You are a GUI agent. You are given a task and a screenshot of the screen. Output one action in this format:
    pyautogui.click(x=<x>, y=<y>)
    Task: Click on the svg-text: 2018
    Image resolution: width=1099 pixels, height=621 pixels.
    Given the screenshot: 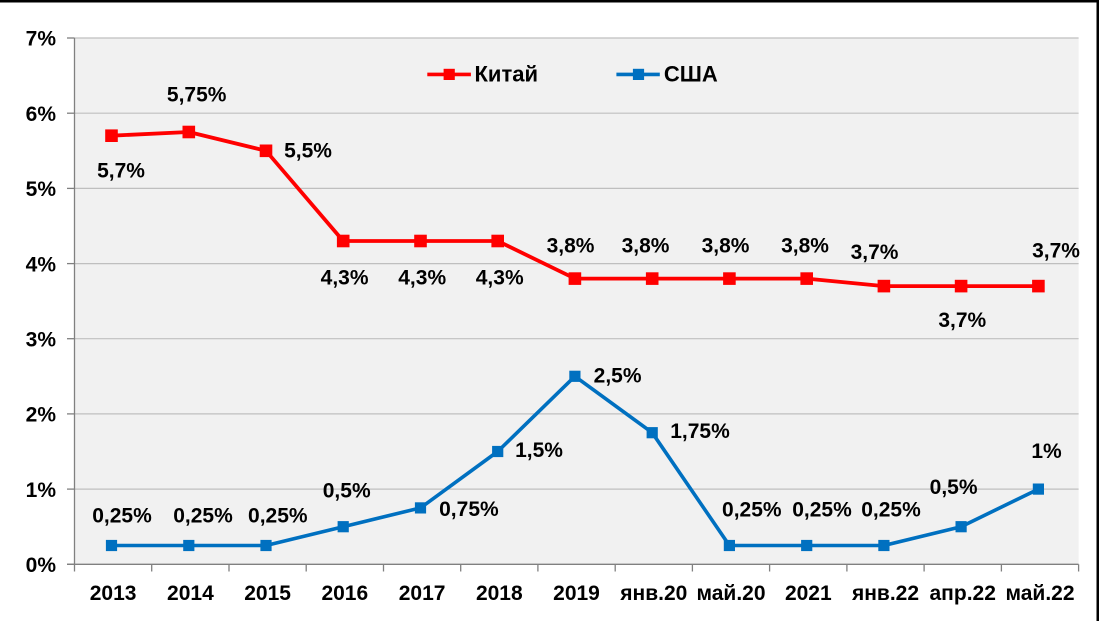 What is the action you would take?
    pyautogui.click(x=499, y=593)
    